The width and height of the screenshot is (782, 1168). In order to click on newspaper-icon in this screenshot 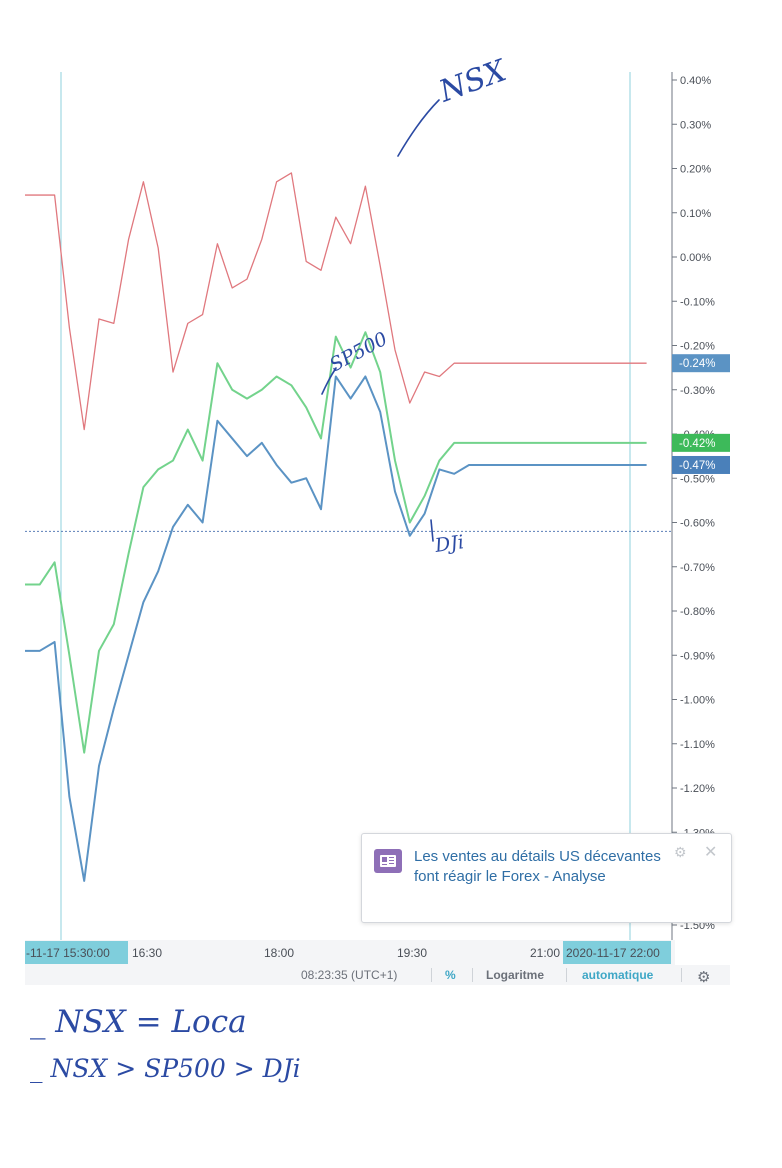, I will do `click(388, 861)`.